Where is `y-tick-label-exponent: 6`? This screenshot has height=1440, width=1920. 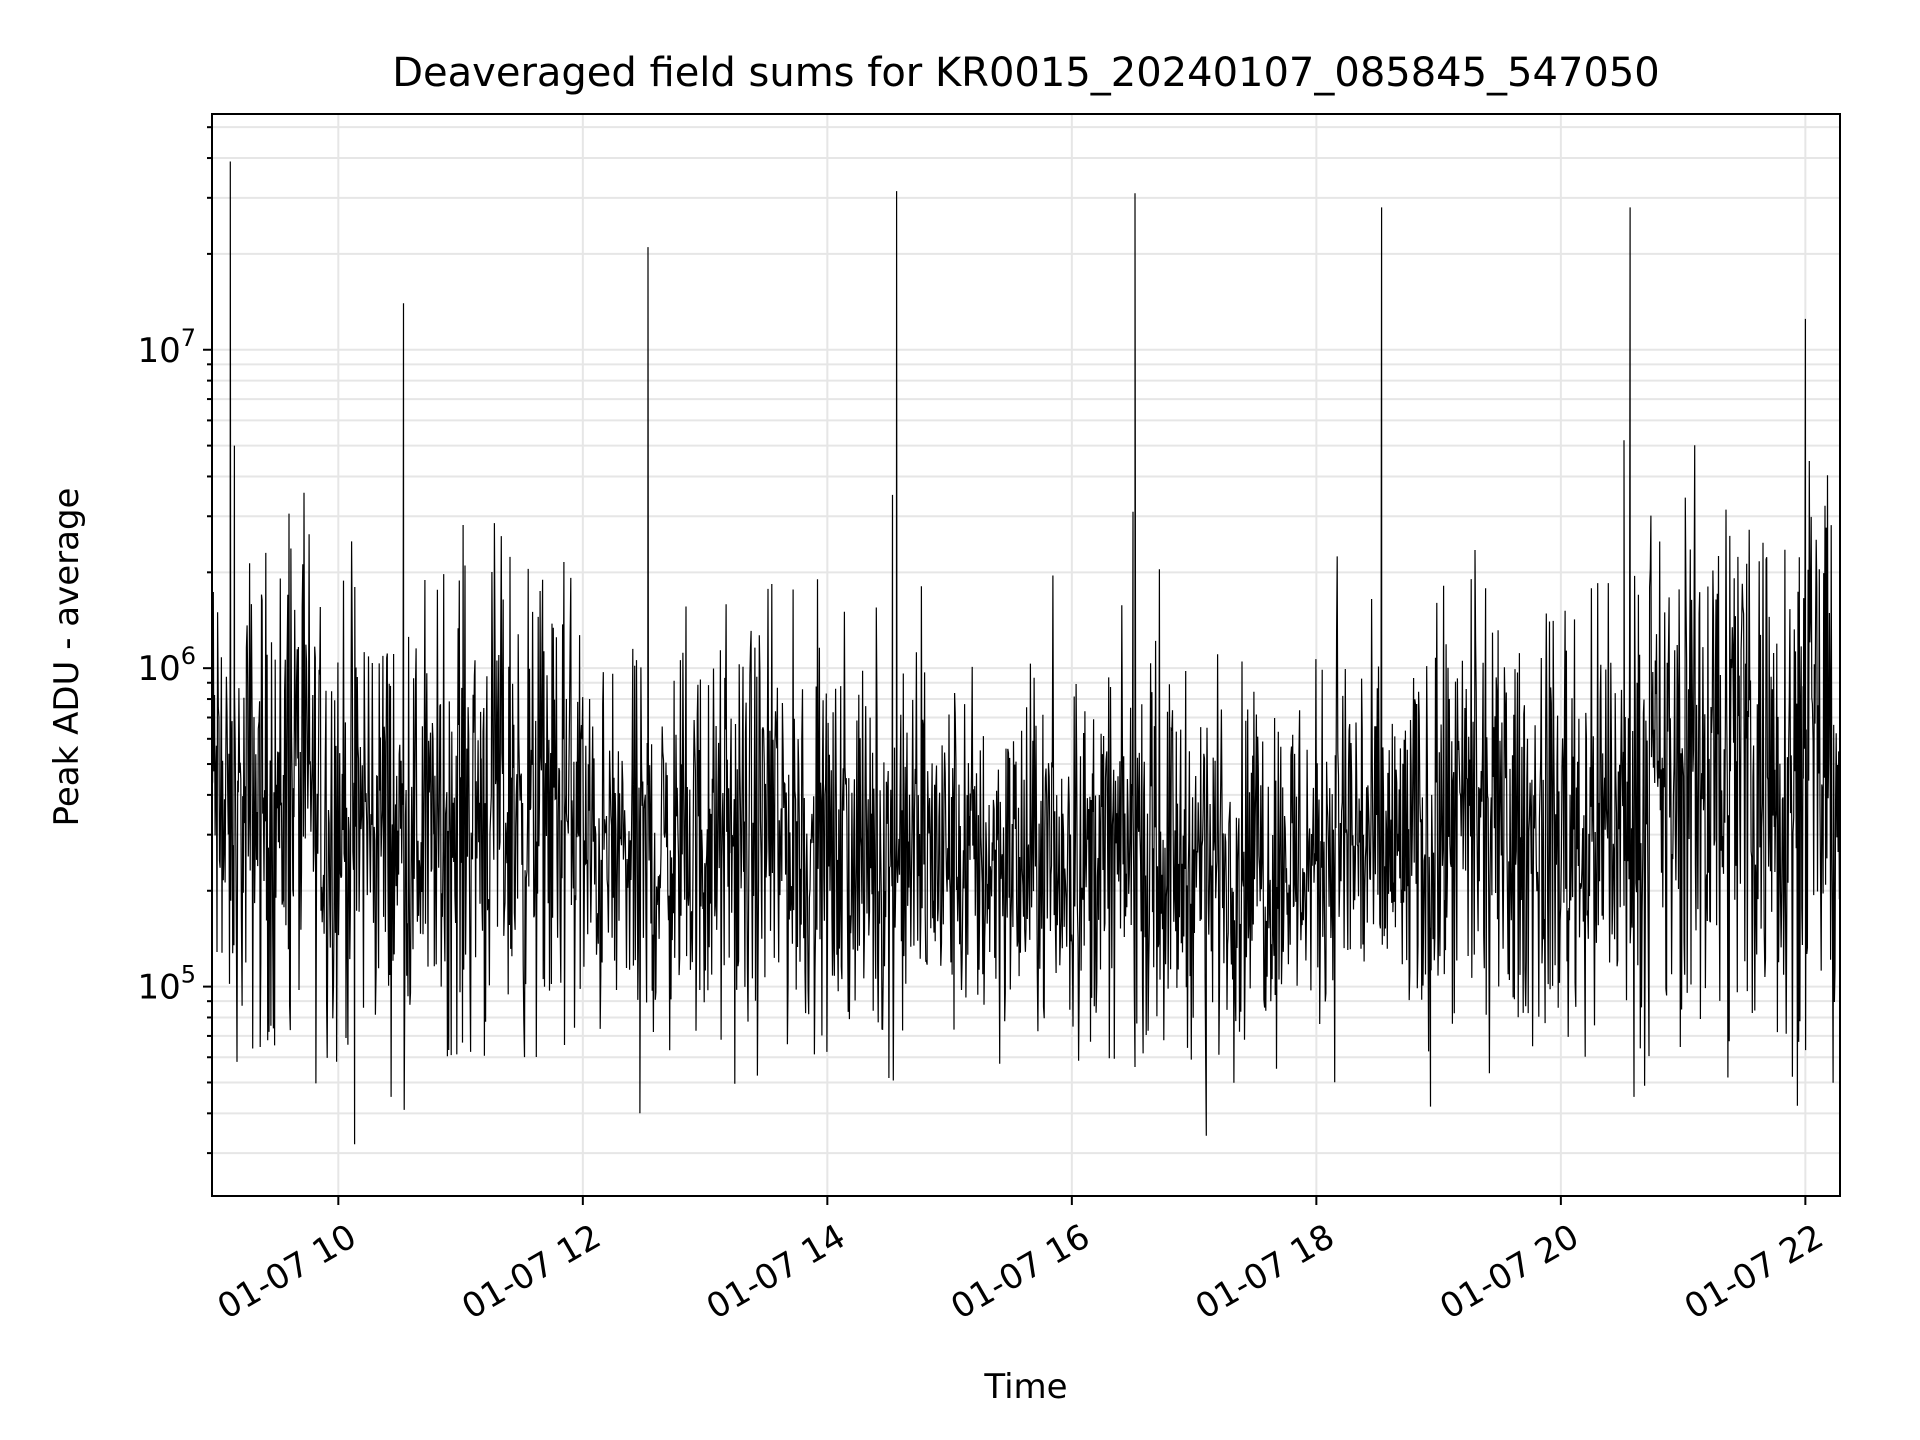 y-tick-label-exponent: 6 is located at coordinates (188, 656).